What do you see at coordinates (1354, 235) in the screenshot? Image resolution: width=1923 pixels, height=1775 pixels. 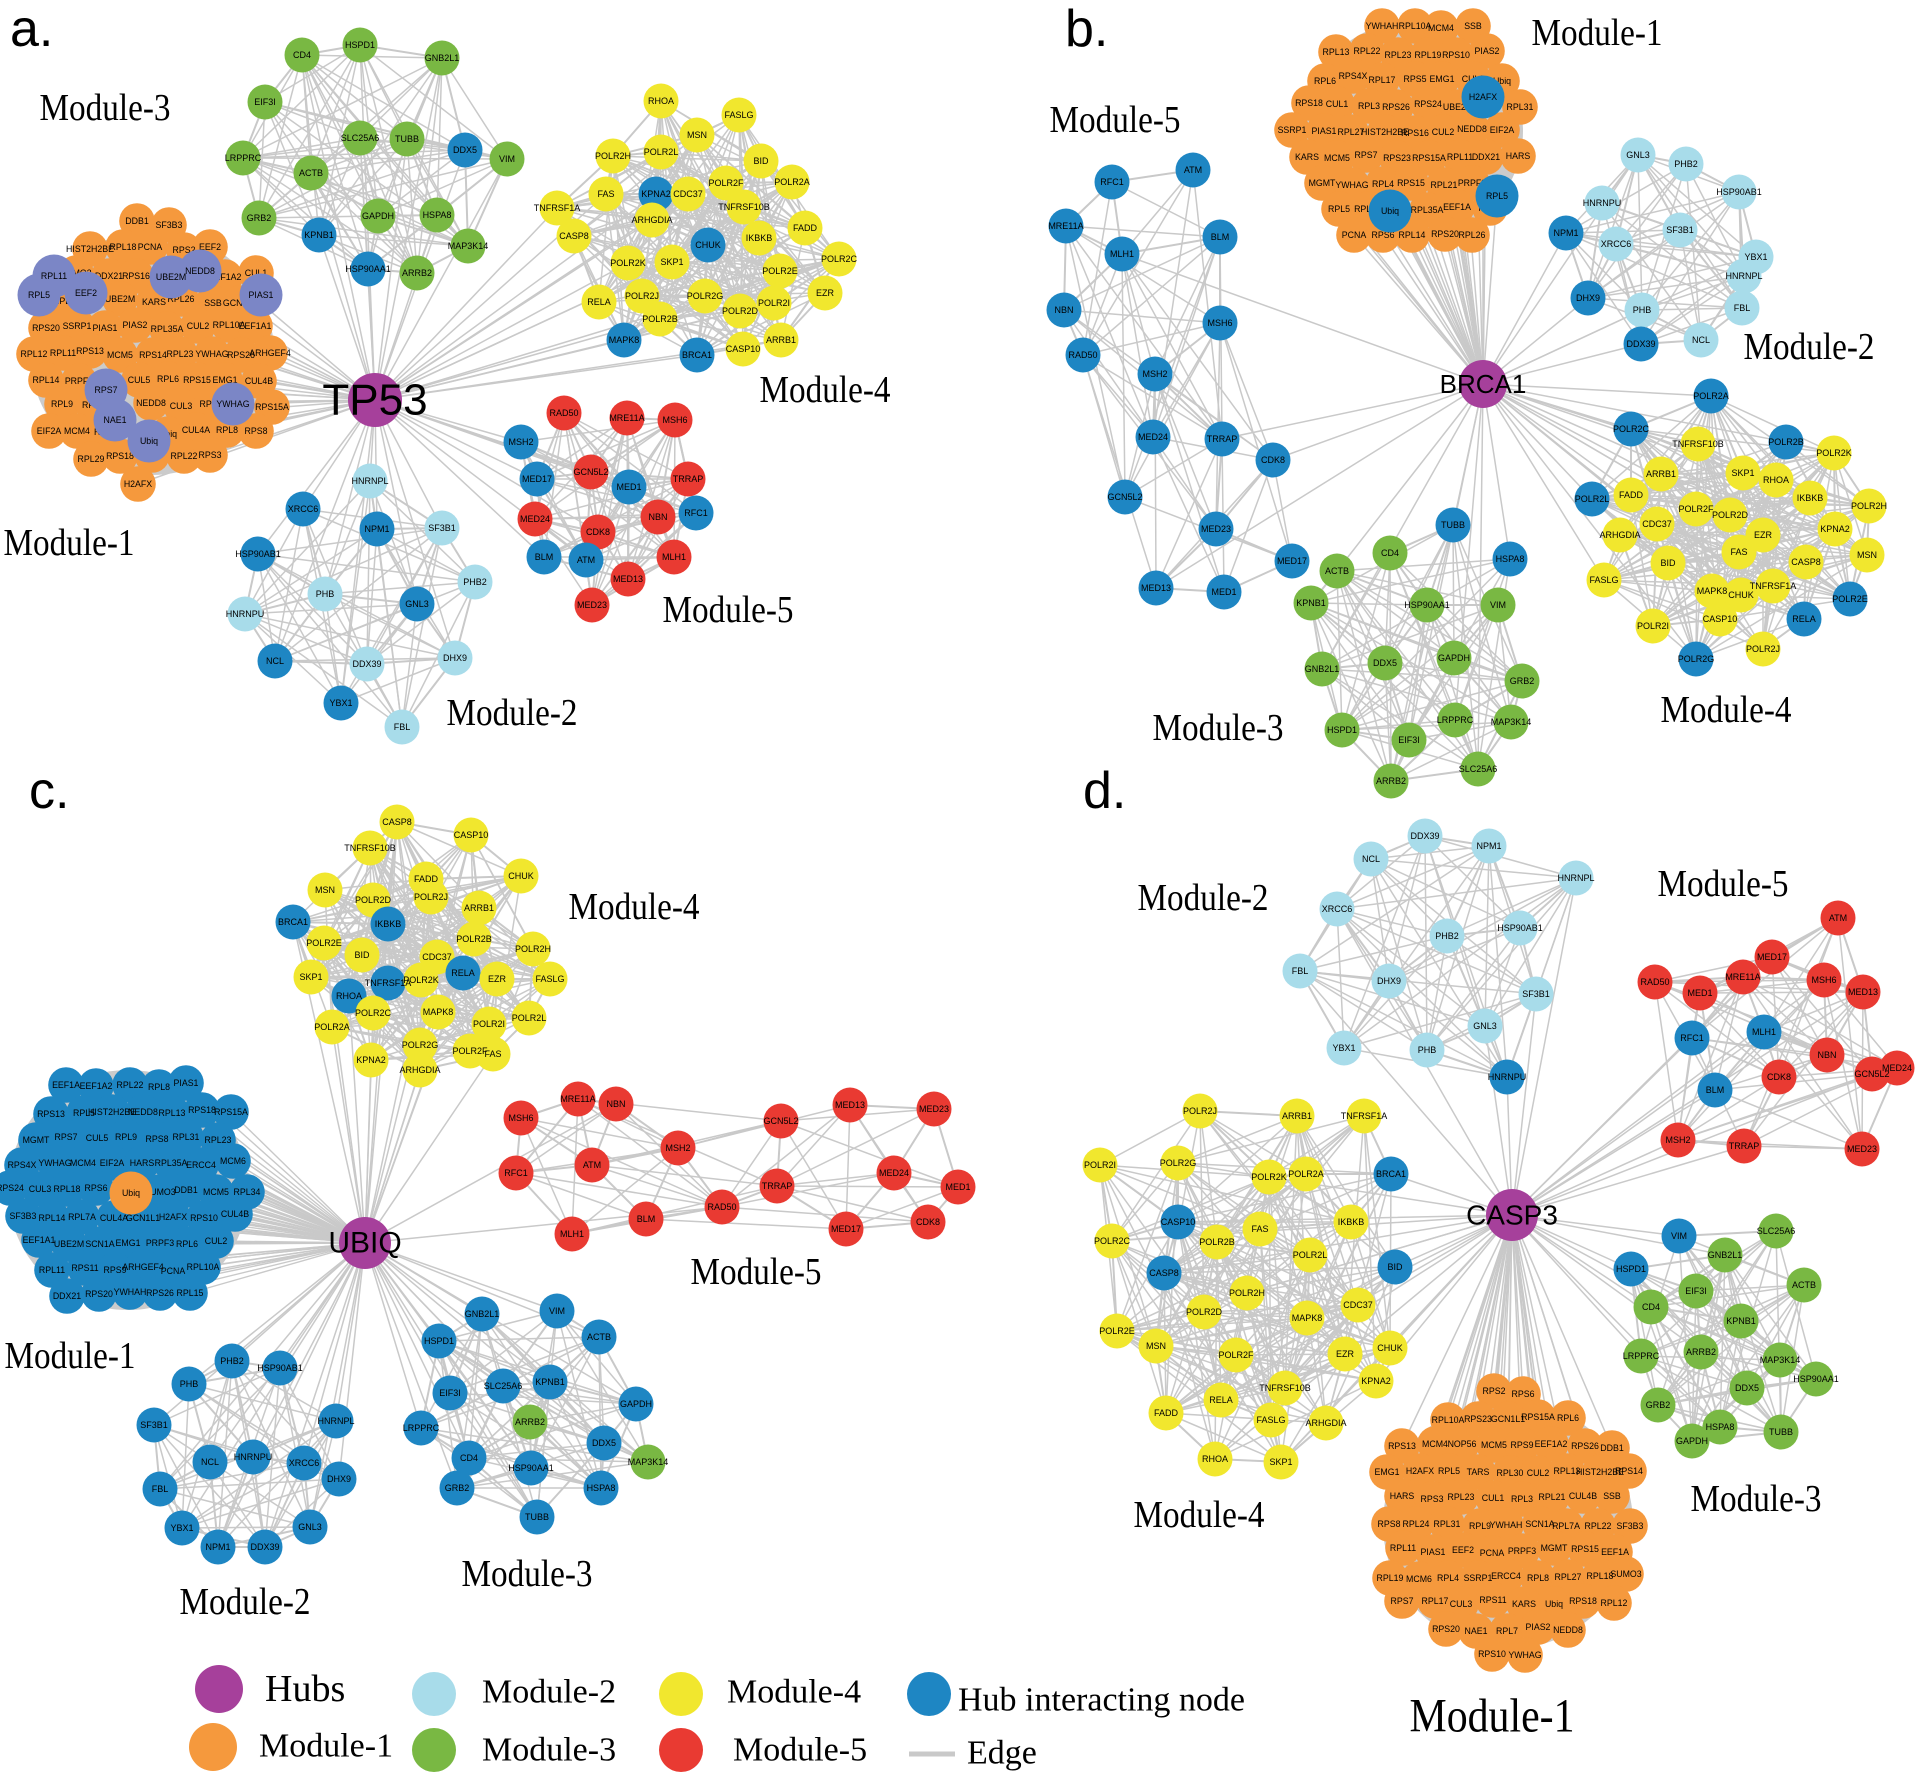 I see `svg-text: PCNA` at bounding box center [1354, 235].